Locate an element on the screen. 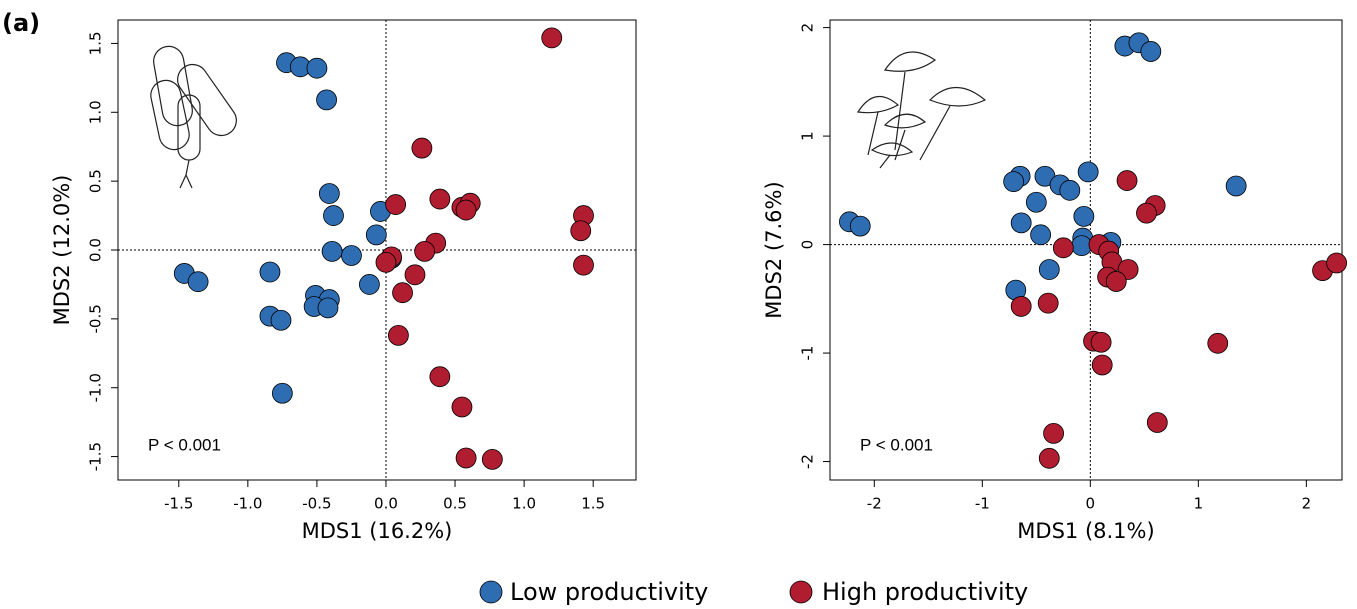  y-axis-label: MDS2 (7.6%) is located at coordinates (774, 249).